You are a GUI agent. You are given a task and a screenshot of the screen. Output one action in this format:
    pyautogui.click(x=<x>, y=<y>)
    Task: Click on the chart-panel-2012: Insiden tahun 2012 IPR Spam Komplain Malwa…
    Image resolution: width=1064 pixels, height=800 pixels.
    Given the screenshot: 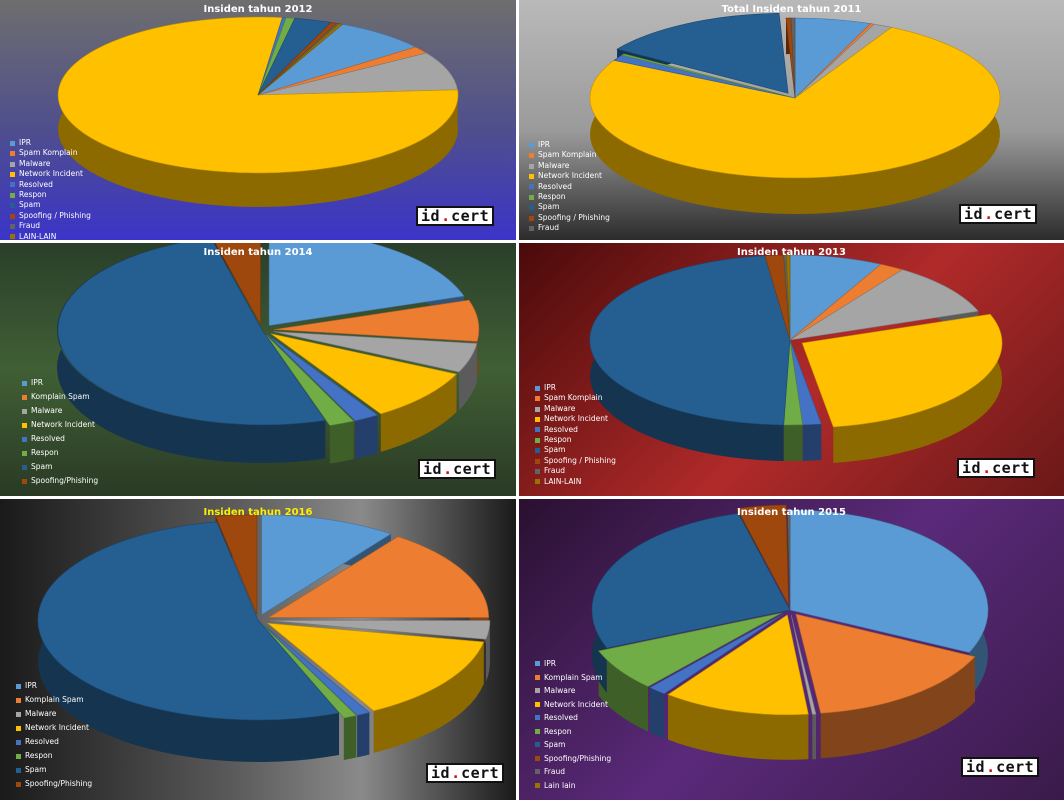 What is the action you would take?
    pyautogui.click(x=258, y=120)
    